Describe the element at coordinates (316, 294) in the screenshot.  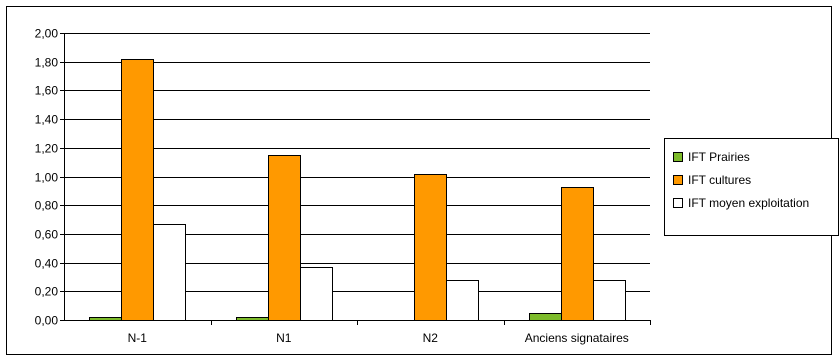
I see `bar-ift-moyen-exploitation-n1` at that location.